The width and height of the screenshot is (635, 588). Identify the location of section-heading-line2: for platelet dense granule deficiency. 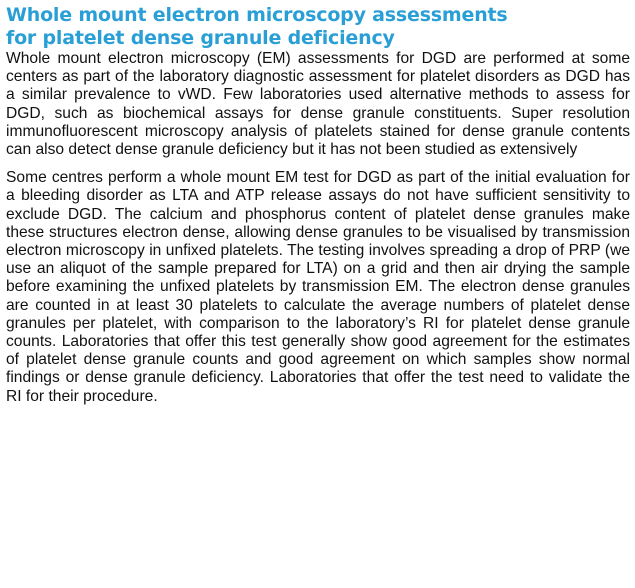
(200, 38).